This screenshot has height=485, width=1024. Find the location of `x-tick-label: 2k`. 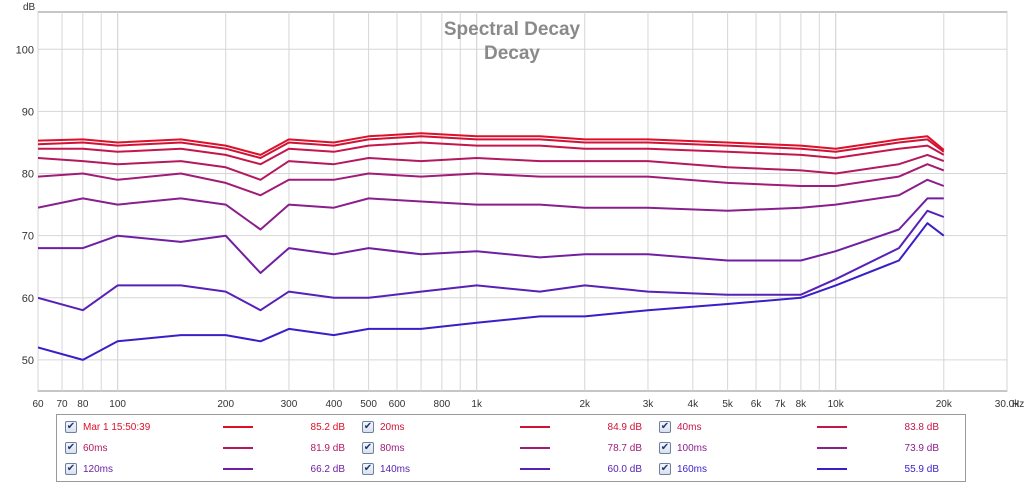

x-tick-label: 2k is located at coordinates (585, 404).